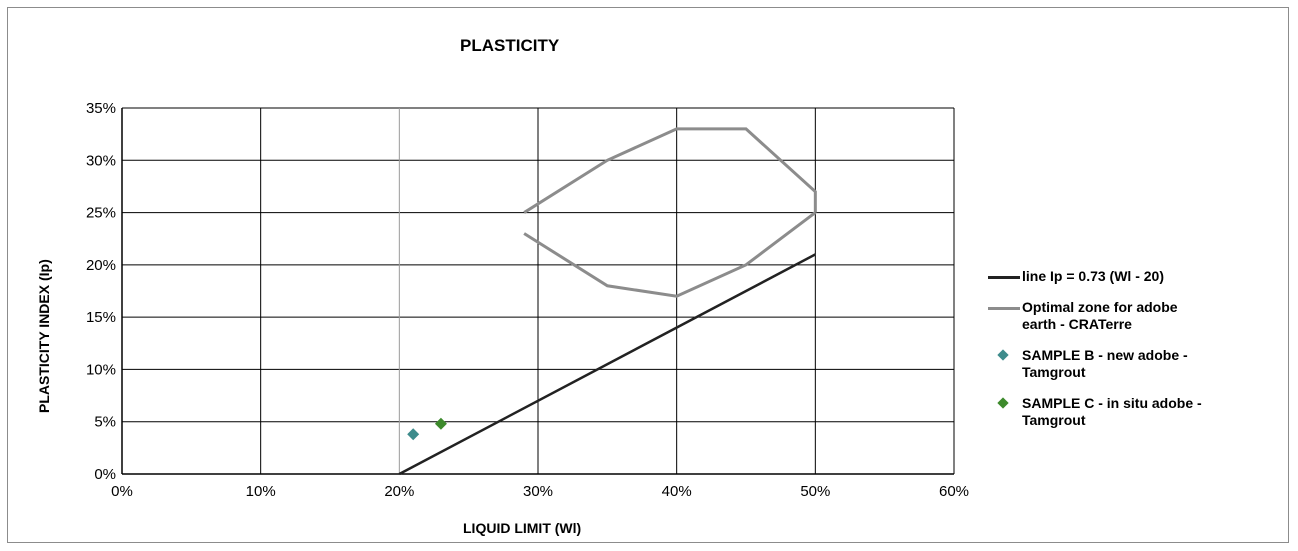 This screenshot has height=551, width=1298. I want to click on y-tick-label: 30%, so click(101, 160).